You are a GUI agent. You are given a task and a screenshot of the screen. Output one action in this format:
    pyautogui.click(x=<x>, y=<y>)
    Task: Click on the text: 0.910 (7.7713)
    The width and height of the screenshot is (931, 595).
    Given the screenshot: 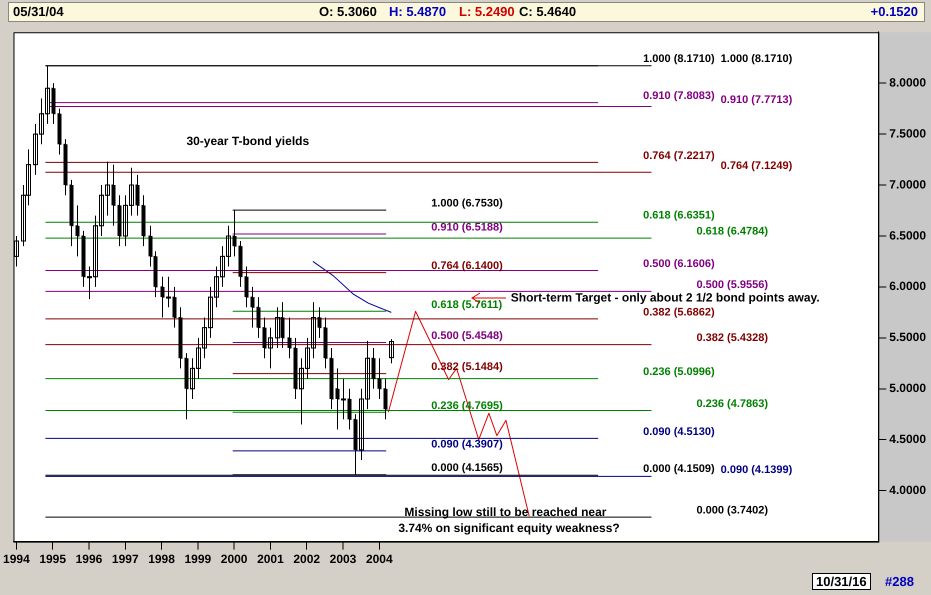 What is the action you would take?
    pyautogui.click(x=756, y=100)
    